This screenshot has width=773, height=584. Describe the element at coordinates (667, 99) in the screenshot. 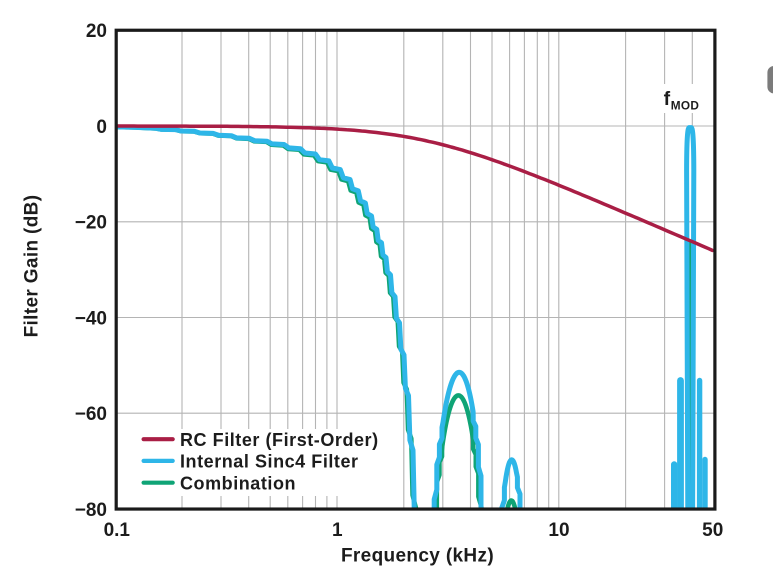

I see `svg-text: f` at that location.